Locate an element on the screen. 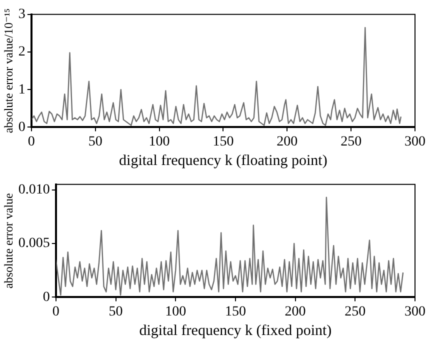 This screenshot has width=431, height=347. x-axis-title: digital frequency k (floating point) is located at coordinates (223, 160).